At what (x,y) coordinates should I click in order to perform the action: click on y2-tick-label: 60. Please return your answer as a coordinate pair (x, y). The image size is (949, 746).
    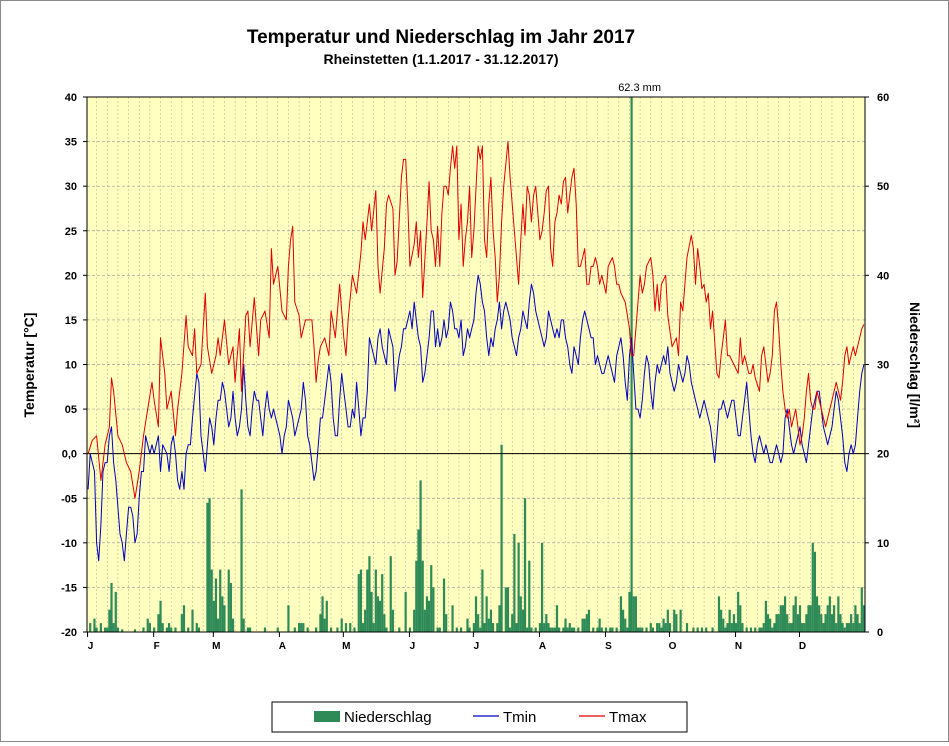
    Looking at the image, I should click on (883, 98).